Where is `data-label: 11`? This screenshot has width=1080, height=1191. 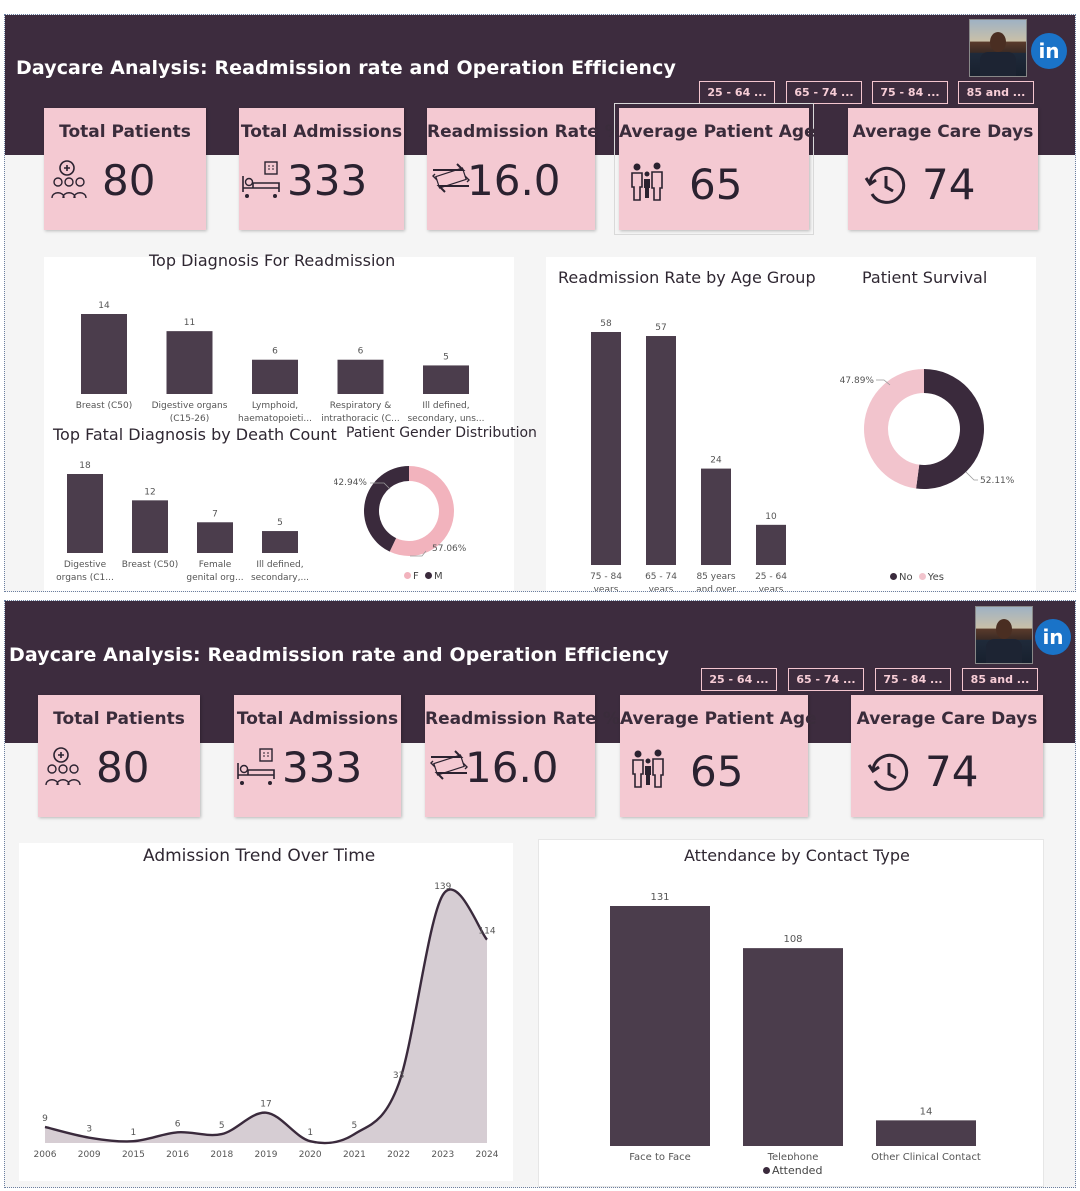
data-label: 11 is located at coordinates (189, 323).